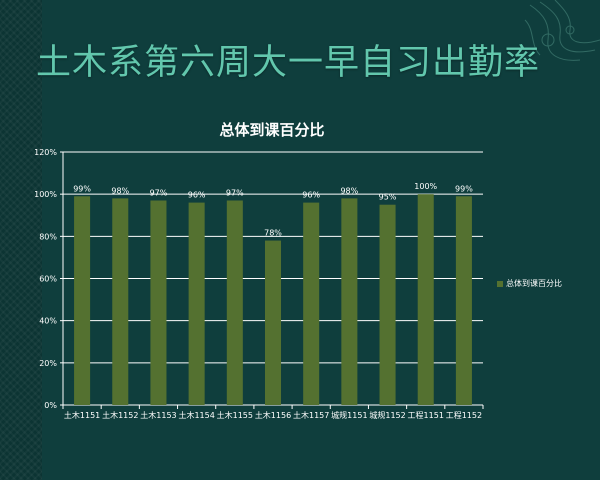  Describe the element at coordinates (50, 405) in the screenshot. I see `y-tick-label: 0%` at that location.